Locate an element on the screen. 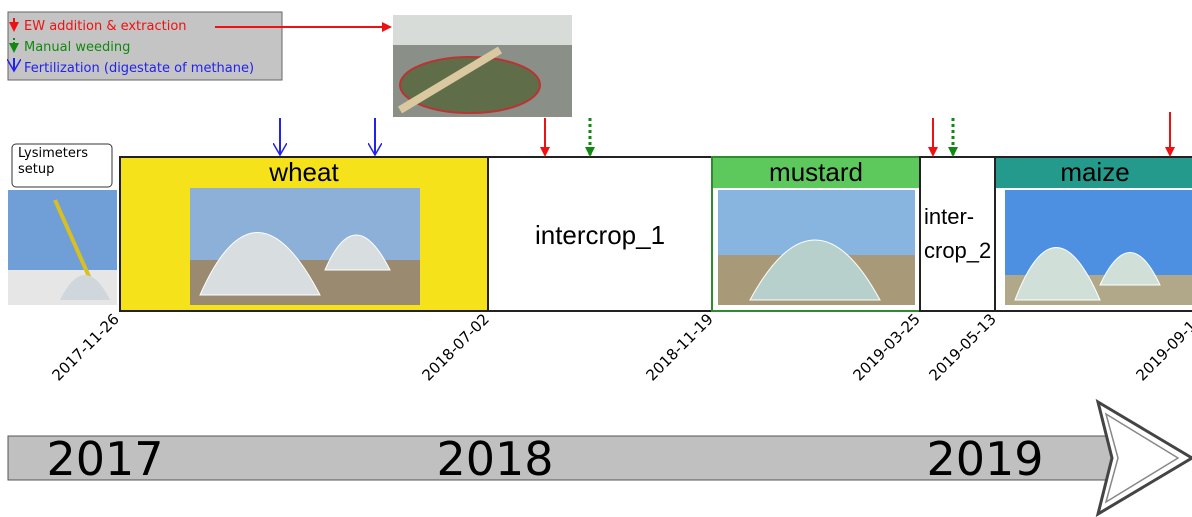 The width and height of the screenshot is (1192, 517). photo-mustard is located at coordinates (816, 247).